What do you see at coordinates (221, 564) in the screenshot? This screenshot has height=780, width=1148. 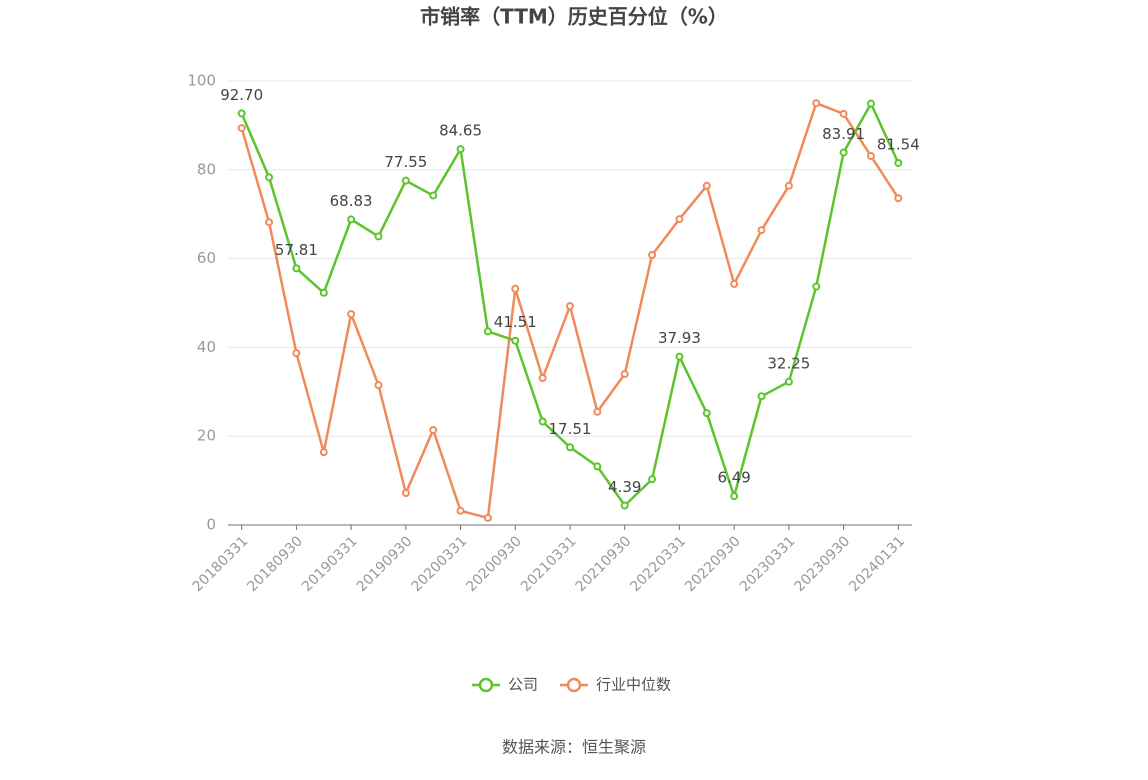 I see `x-tick-label: 20180331` at bounding box center [221, 564].